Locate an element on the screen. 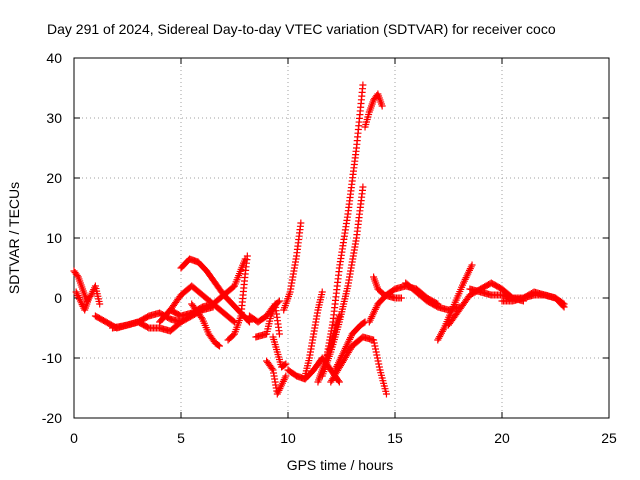  y-tick-label: 40 is located at coordinates (54, 58).